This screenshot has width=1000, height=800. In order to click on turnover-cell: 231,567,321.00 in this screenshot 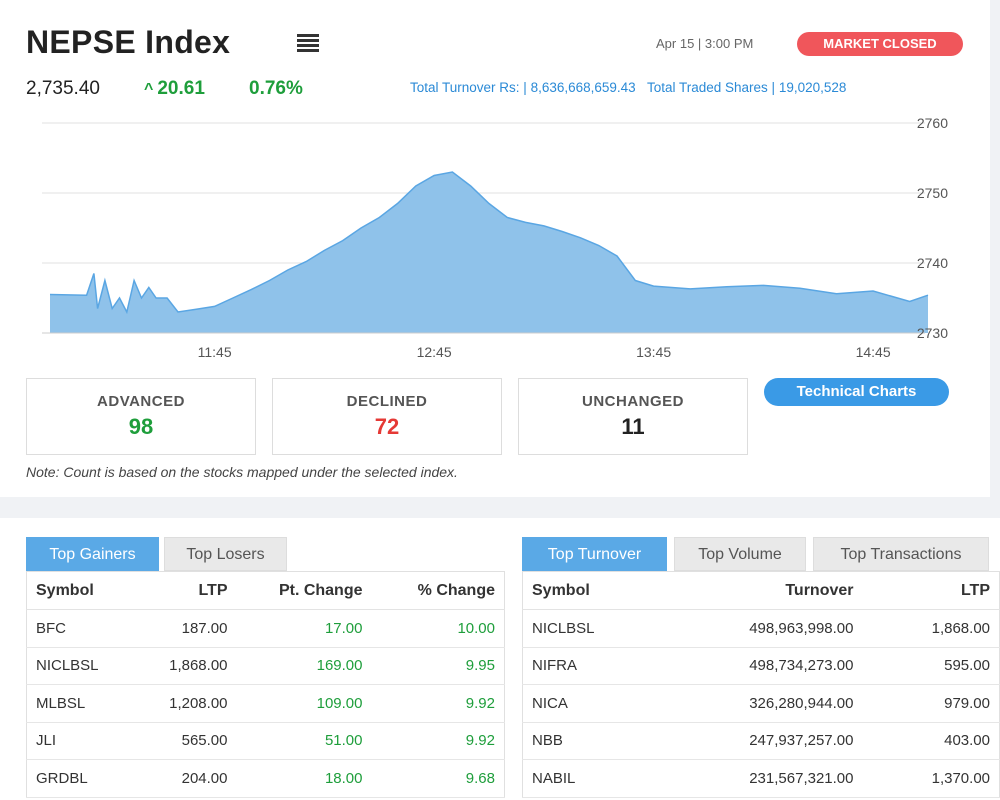, I will do `click(752, 778)`.